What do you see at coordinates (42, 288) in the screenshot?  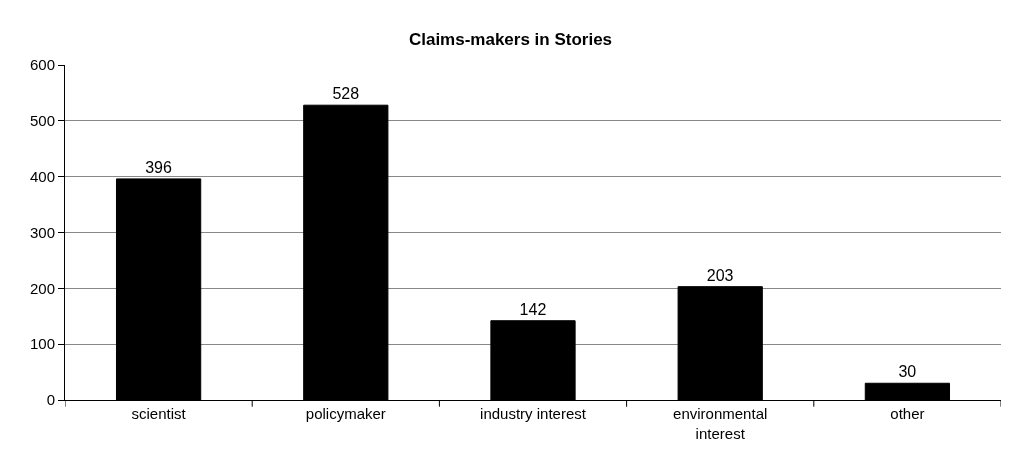 I see `y-tick-label: 200` at bounding box center [42, 288].